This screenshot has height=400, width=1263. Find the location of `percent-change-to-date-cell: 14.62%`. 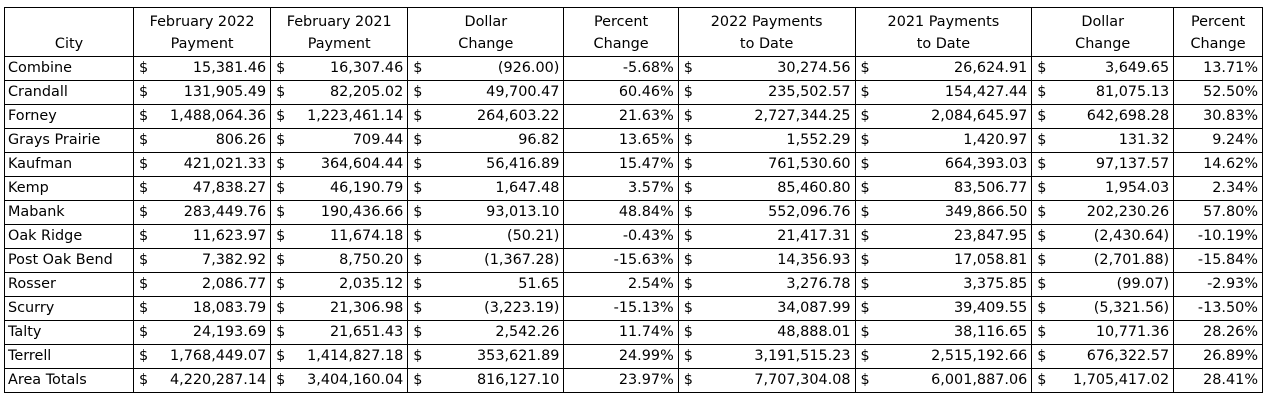

percent-change-to-date-cell: 14.62% is located at coordinates (1218, 164).